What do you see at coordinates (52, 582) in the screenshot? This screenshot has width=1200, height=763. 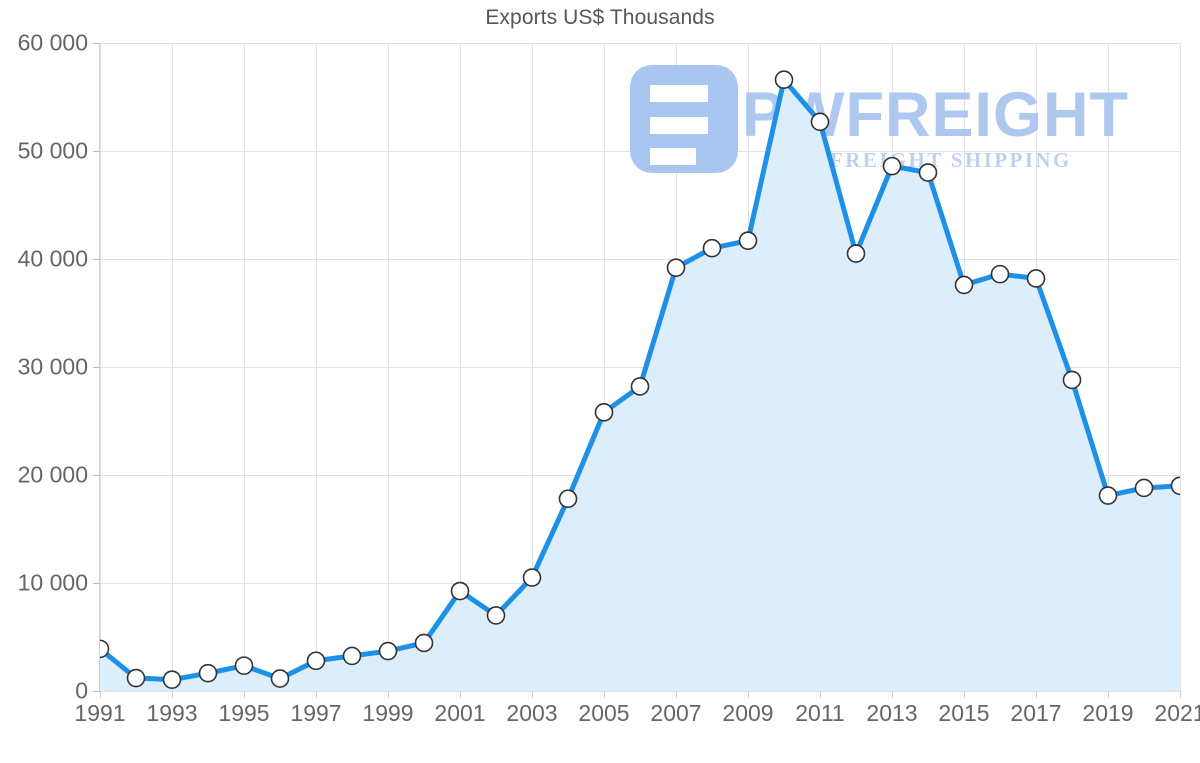 I see `y-axis-tick-label: 10 000` at bounding box center [52, 582].